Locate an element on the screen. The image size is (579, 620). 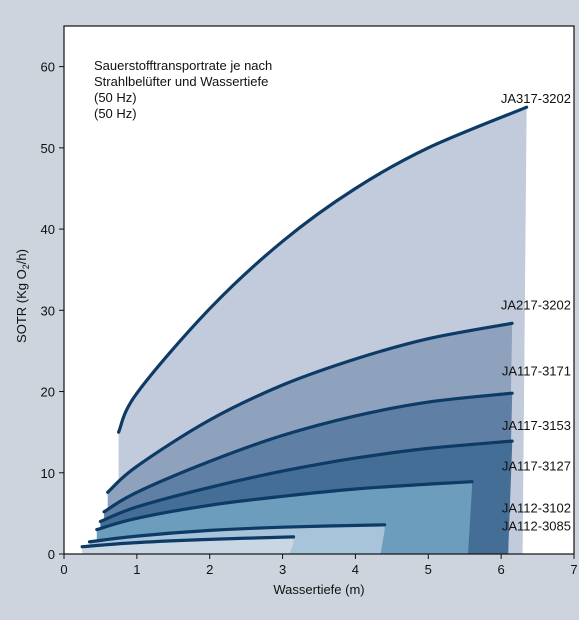
x-axis-label: Wassertiefe (m) is located at coordinates (318, 589).